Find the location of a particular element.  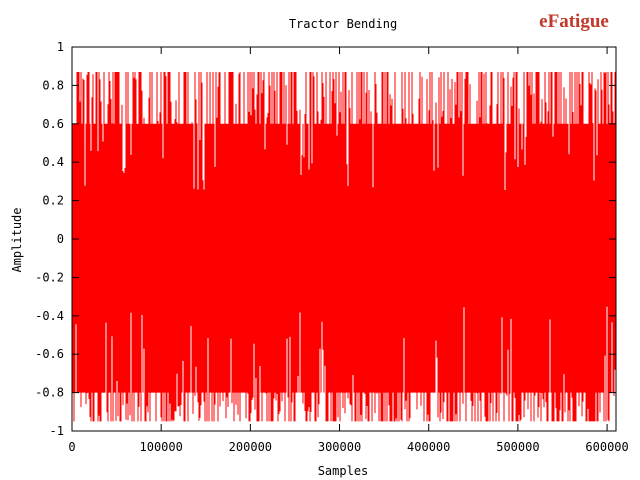

y-tick-label: 1 is located at coordinates (60, 47).